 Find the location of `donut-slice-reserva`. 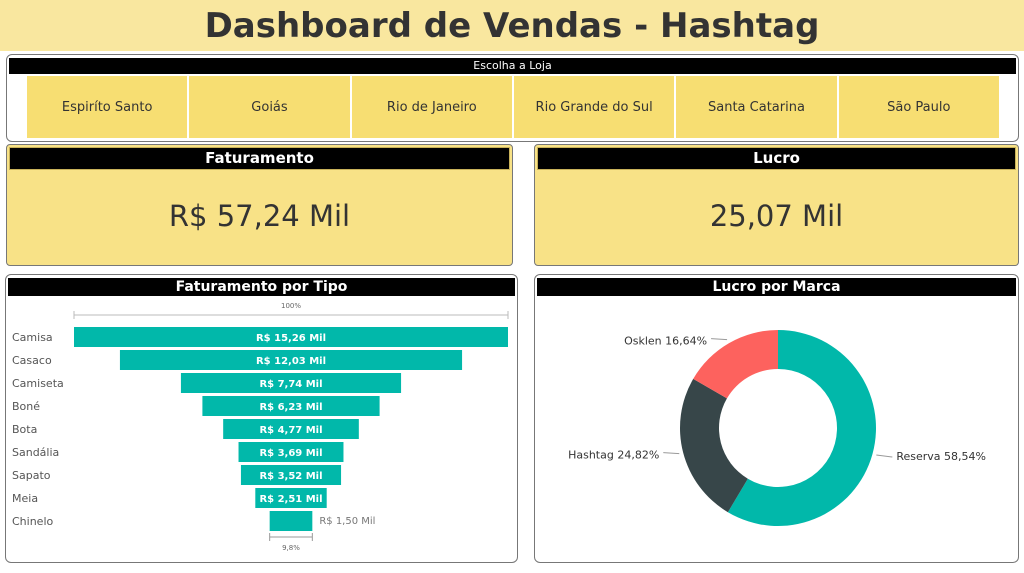

donut-slice-reserva is located at coordinates (801, 428).